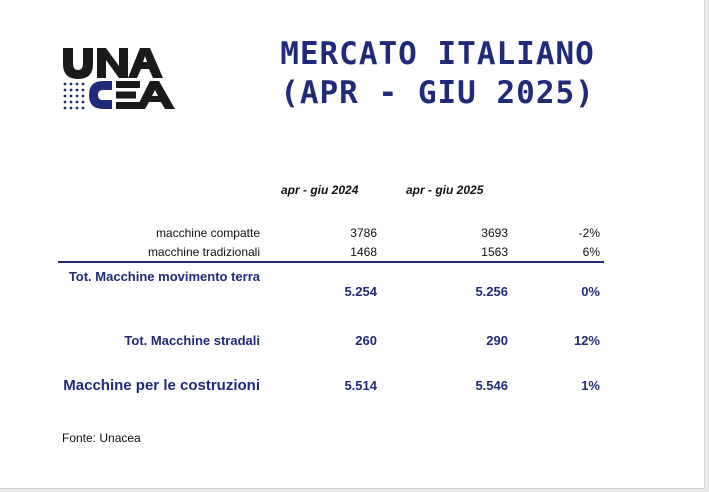 The height and width of the screenshot is (492, 709). Describe the element at coordinates (491, 385) in the screenshot. I see `total-value-2025: 5.546` at that location.